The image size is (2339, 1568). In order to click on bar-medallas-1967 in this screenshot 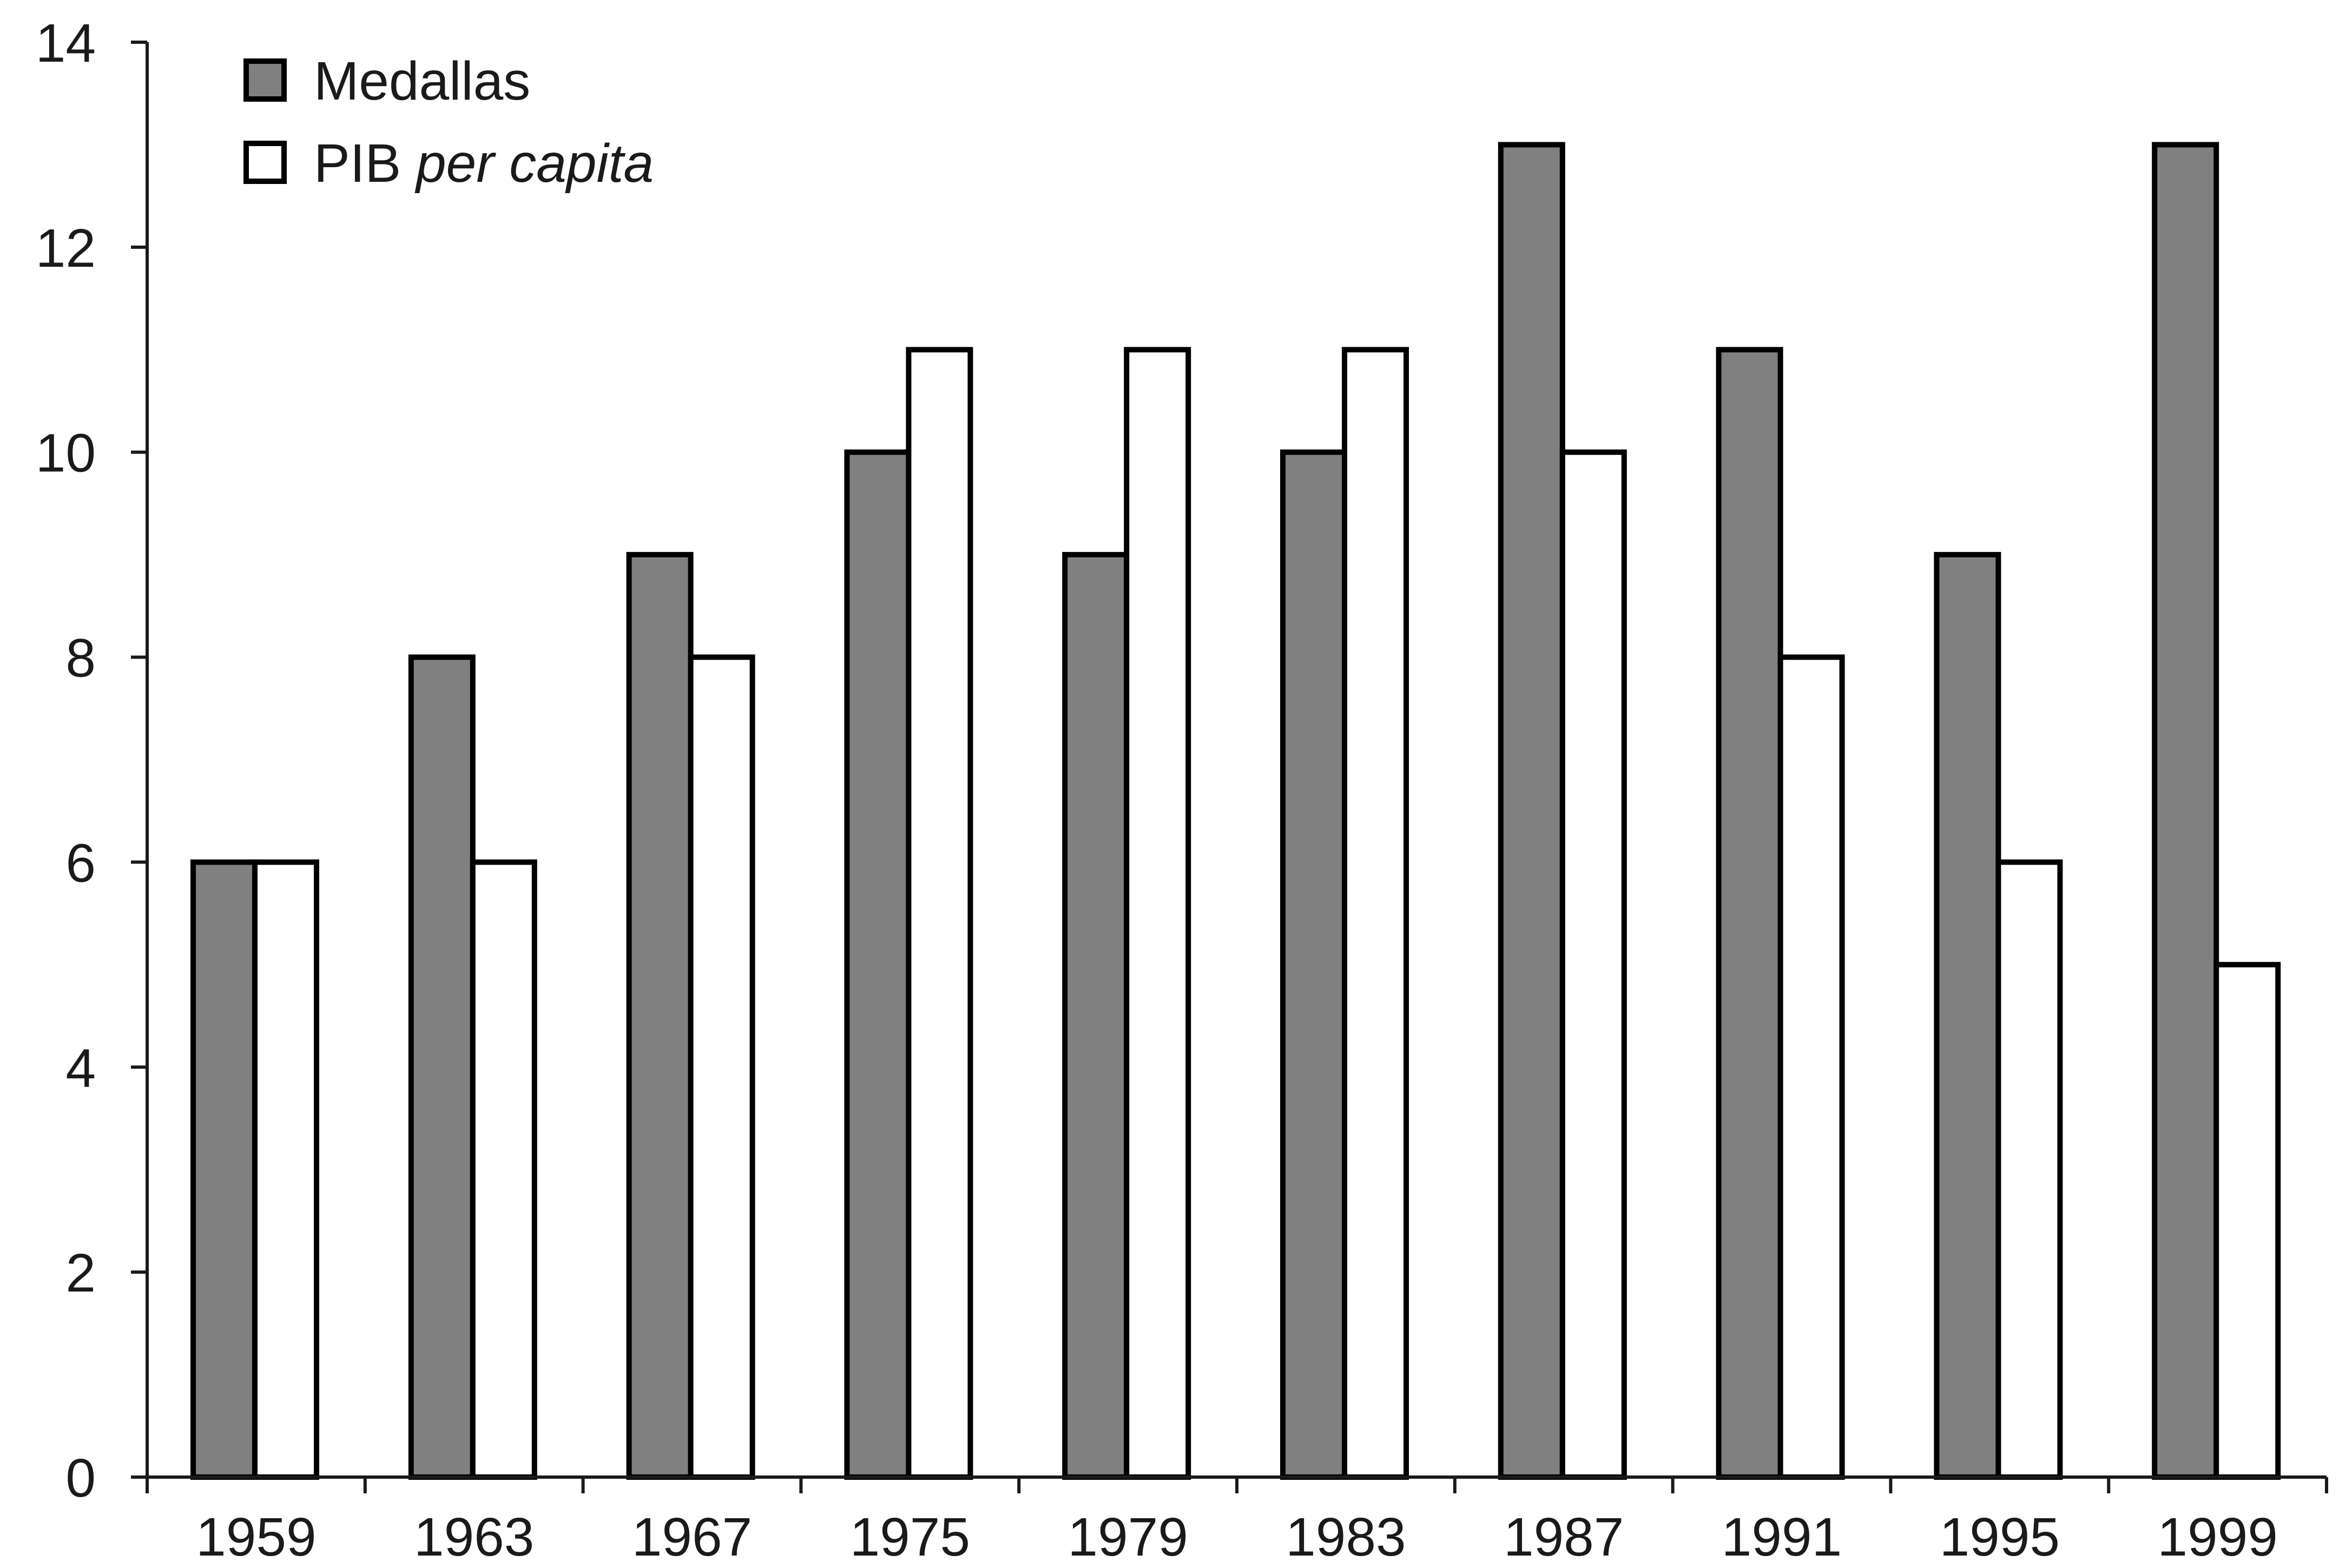, I will do `click(660, 1016)`.